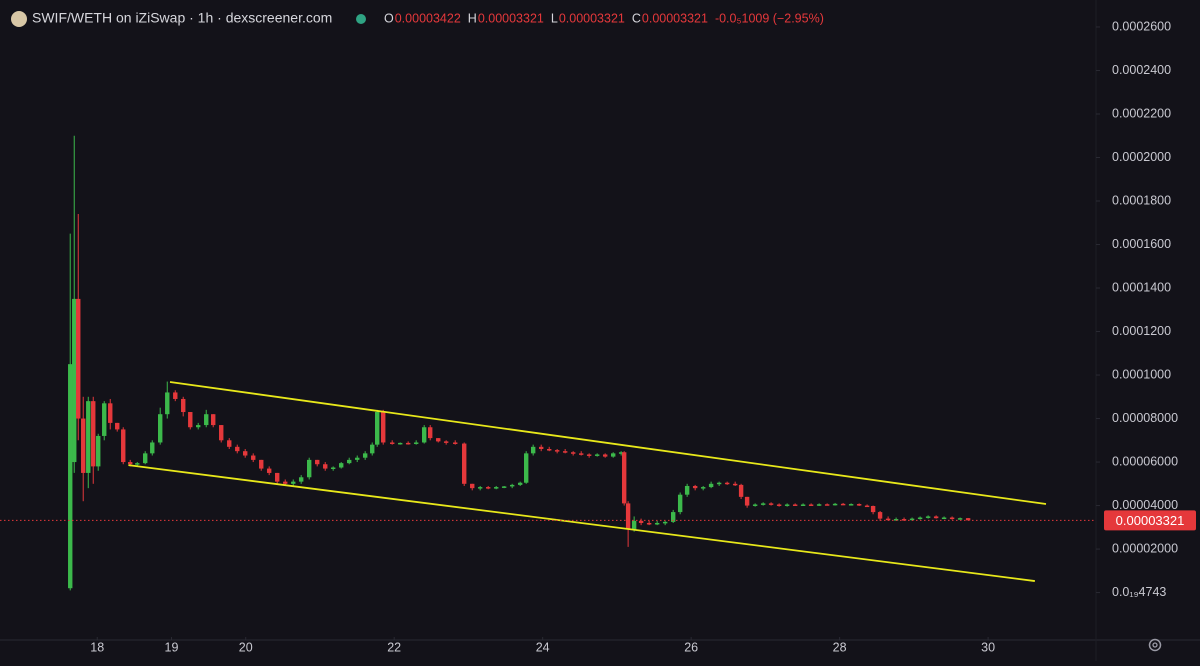 Image resolution: width=1200 pixels, height=666 pixels. What do you see at coordinates (1150, 520) in the screenshot?
I see `last-price-label: 0.00003321` at bounding box center [1150, 520].